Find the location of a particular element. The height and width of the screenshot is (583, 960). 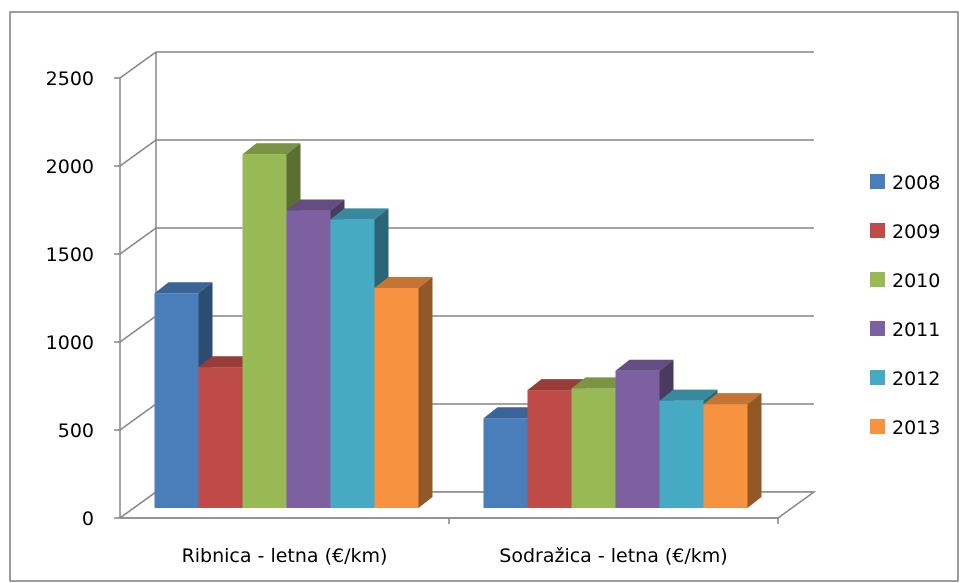

x-category-label-sodrazica: Sodražica - letna (€/km) is located at coordinates (613, 556).